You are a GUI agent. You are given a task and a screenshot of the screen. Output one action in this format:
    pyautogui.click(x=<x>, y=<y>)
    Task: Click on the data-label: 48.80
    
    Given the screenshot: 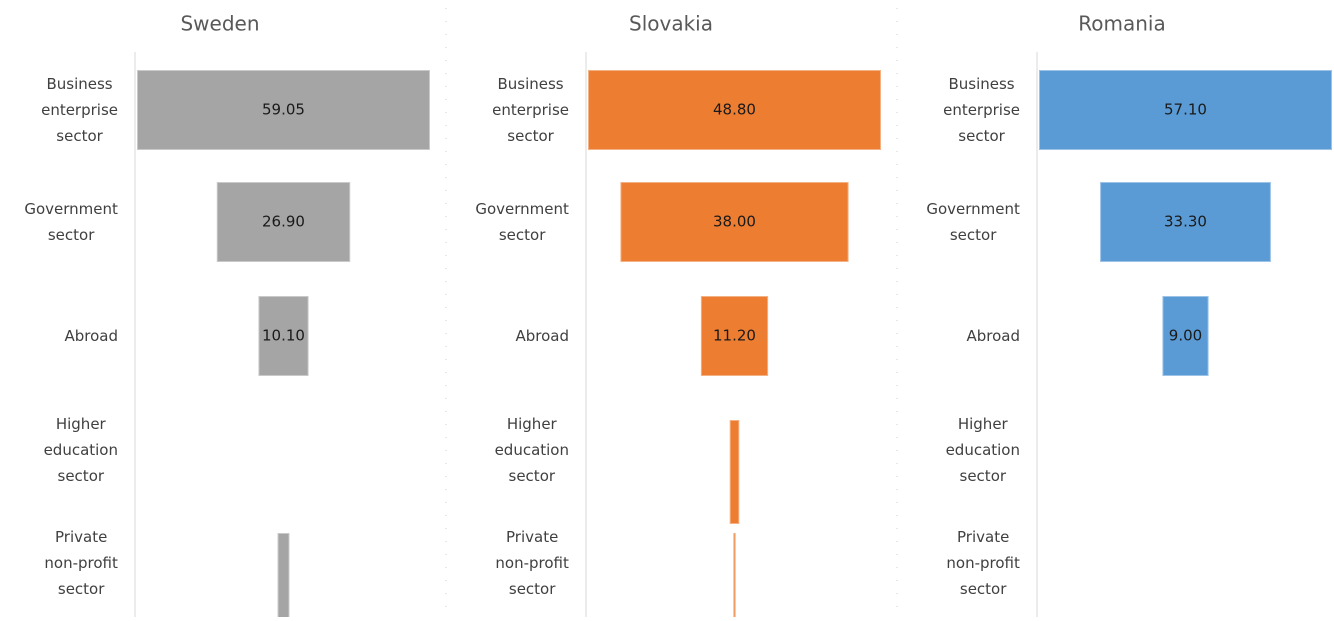 What is the action you would take?
    pyautogui.click(x=734, y=110)
    